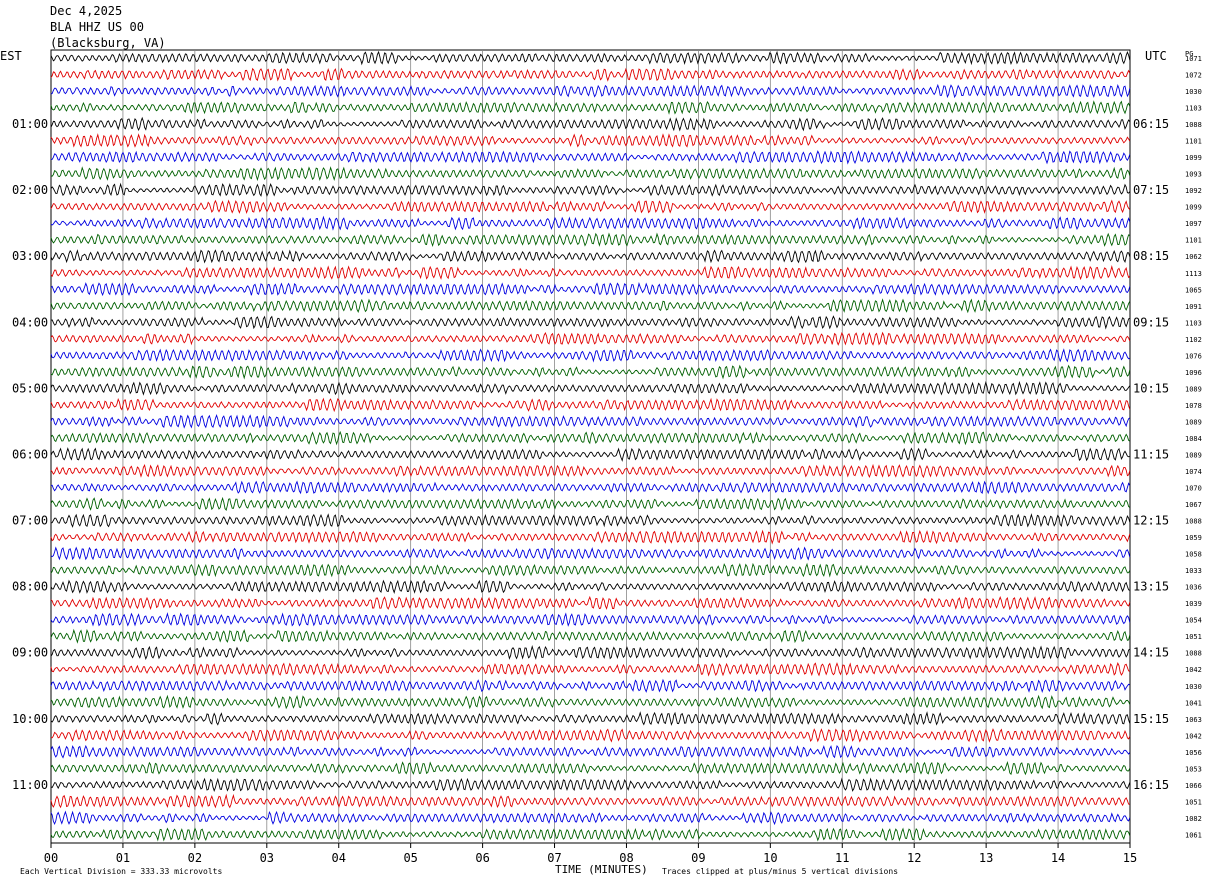 This screenshot has height=886, width=1210. I want to click on x-tick-label: 04, so click(339, 858).